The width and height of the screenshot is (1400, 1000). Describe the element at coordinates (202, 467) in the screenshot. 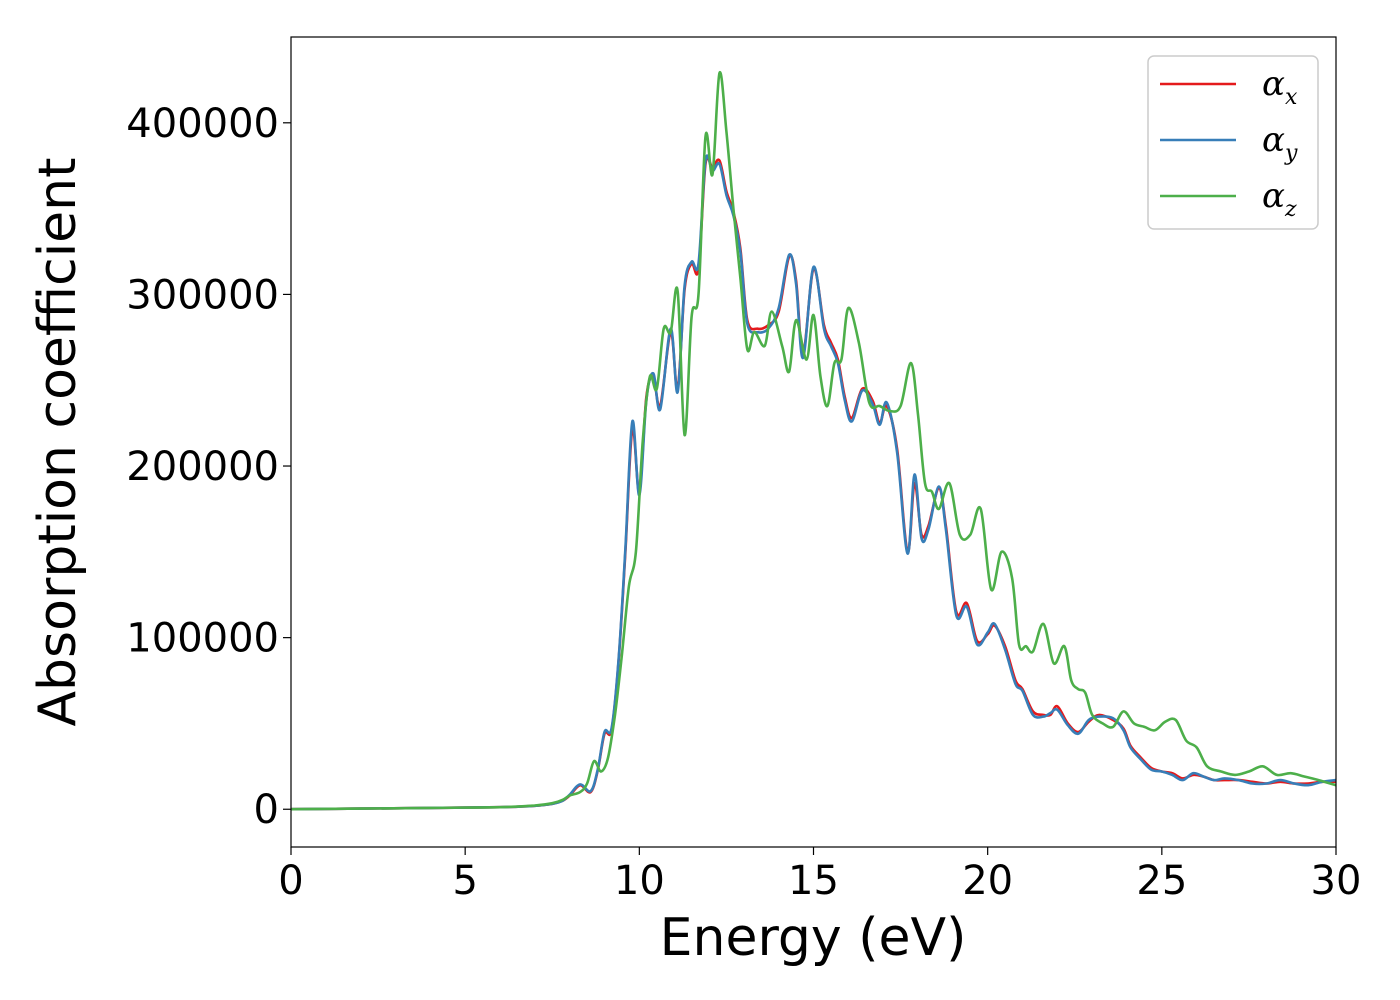

I see `y-tick-label: 200000` at that location.